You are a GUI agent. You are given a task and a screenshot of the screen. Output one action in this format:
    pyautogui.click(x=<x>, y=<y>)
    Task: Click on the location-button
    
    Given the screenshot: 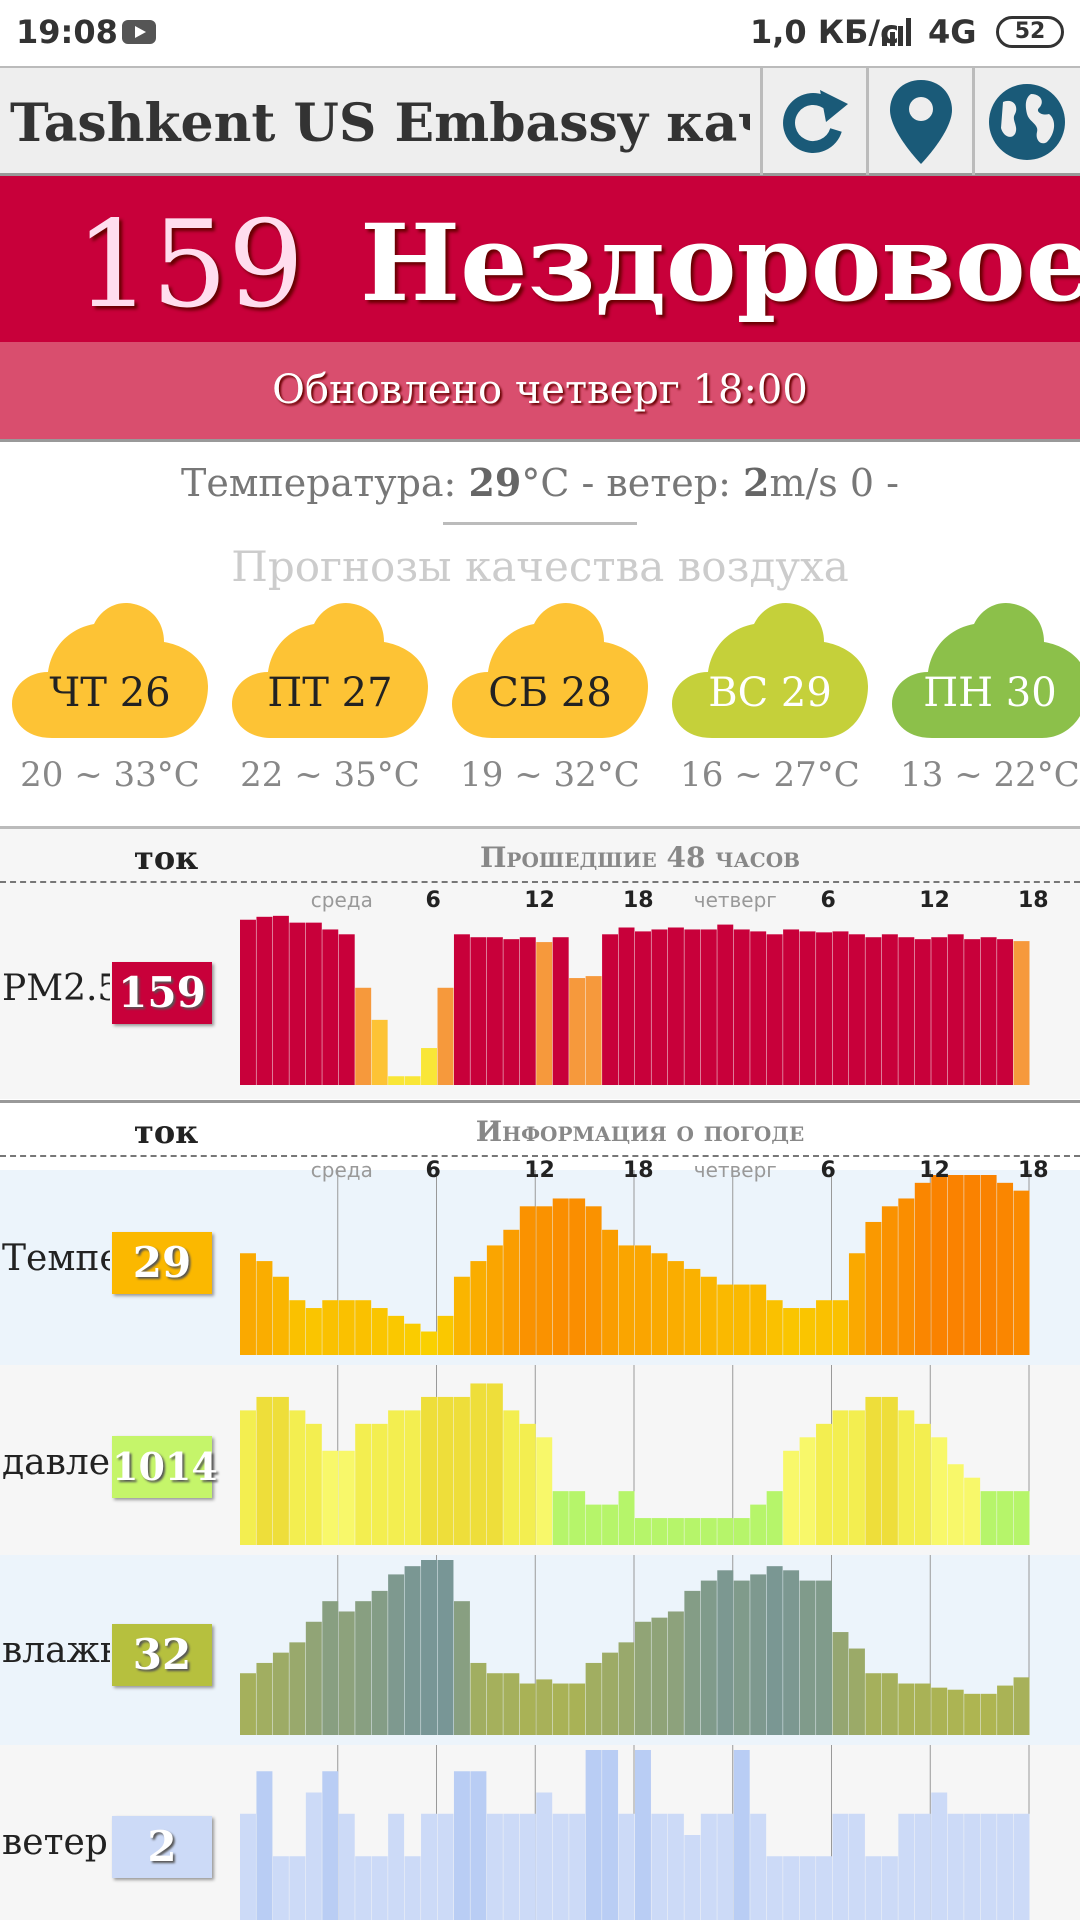 What is the action you would take?
    pyautogui.click(x=919, y=121)
    